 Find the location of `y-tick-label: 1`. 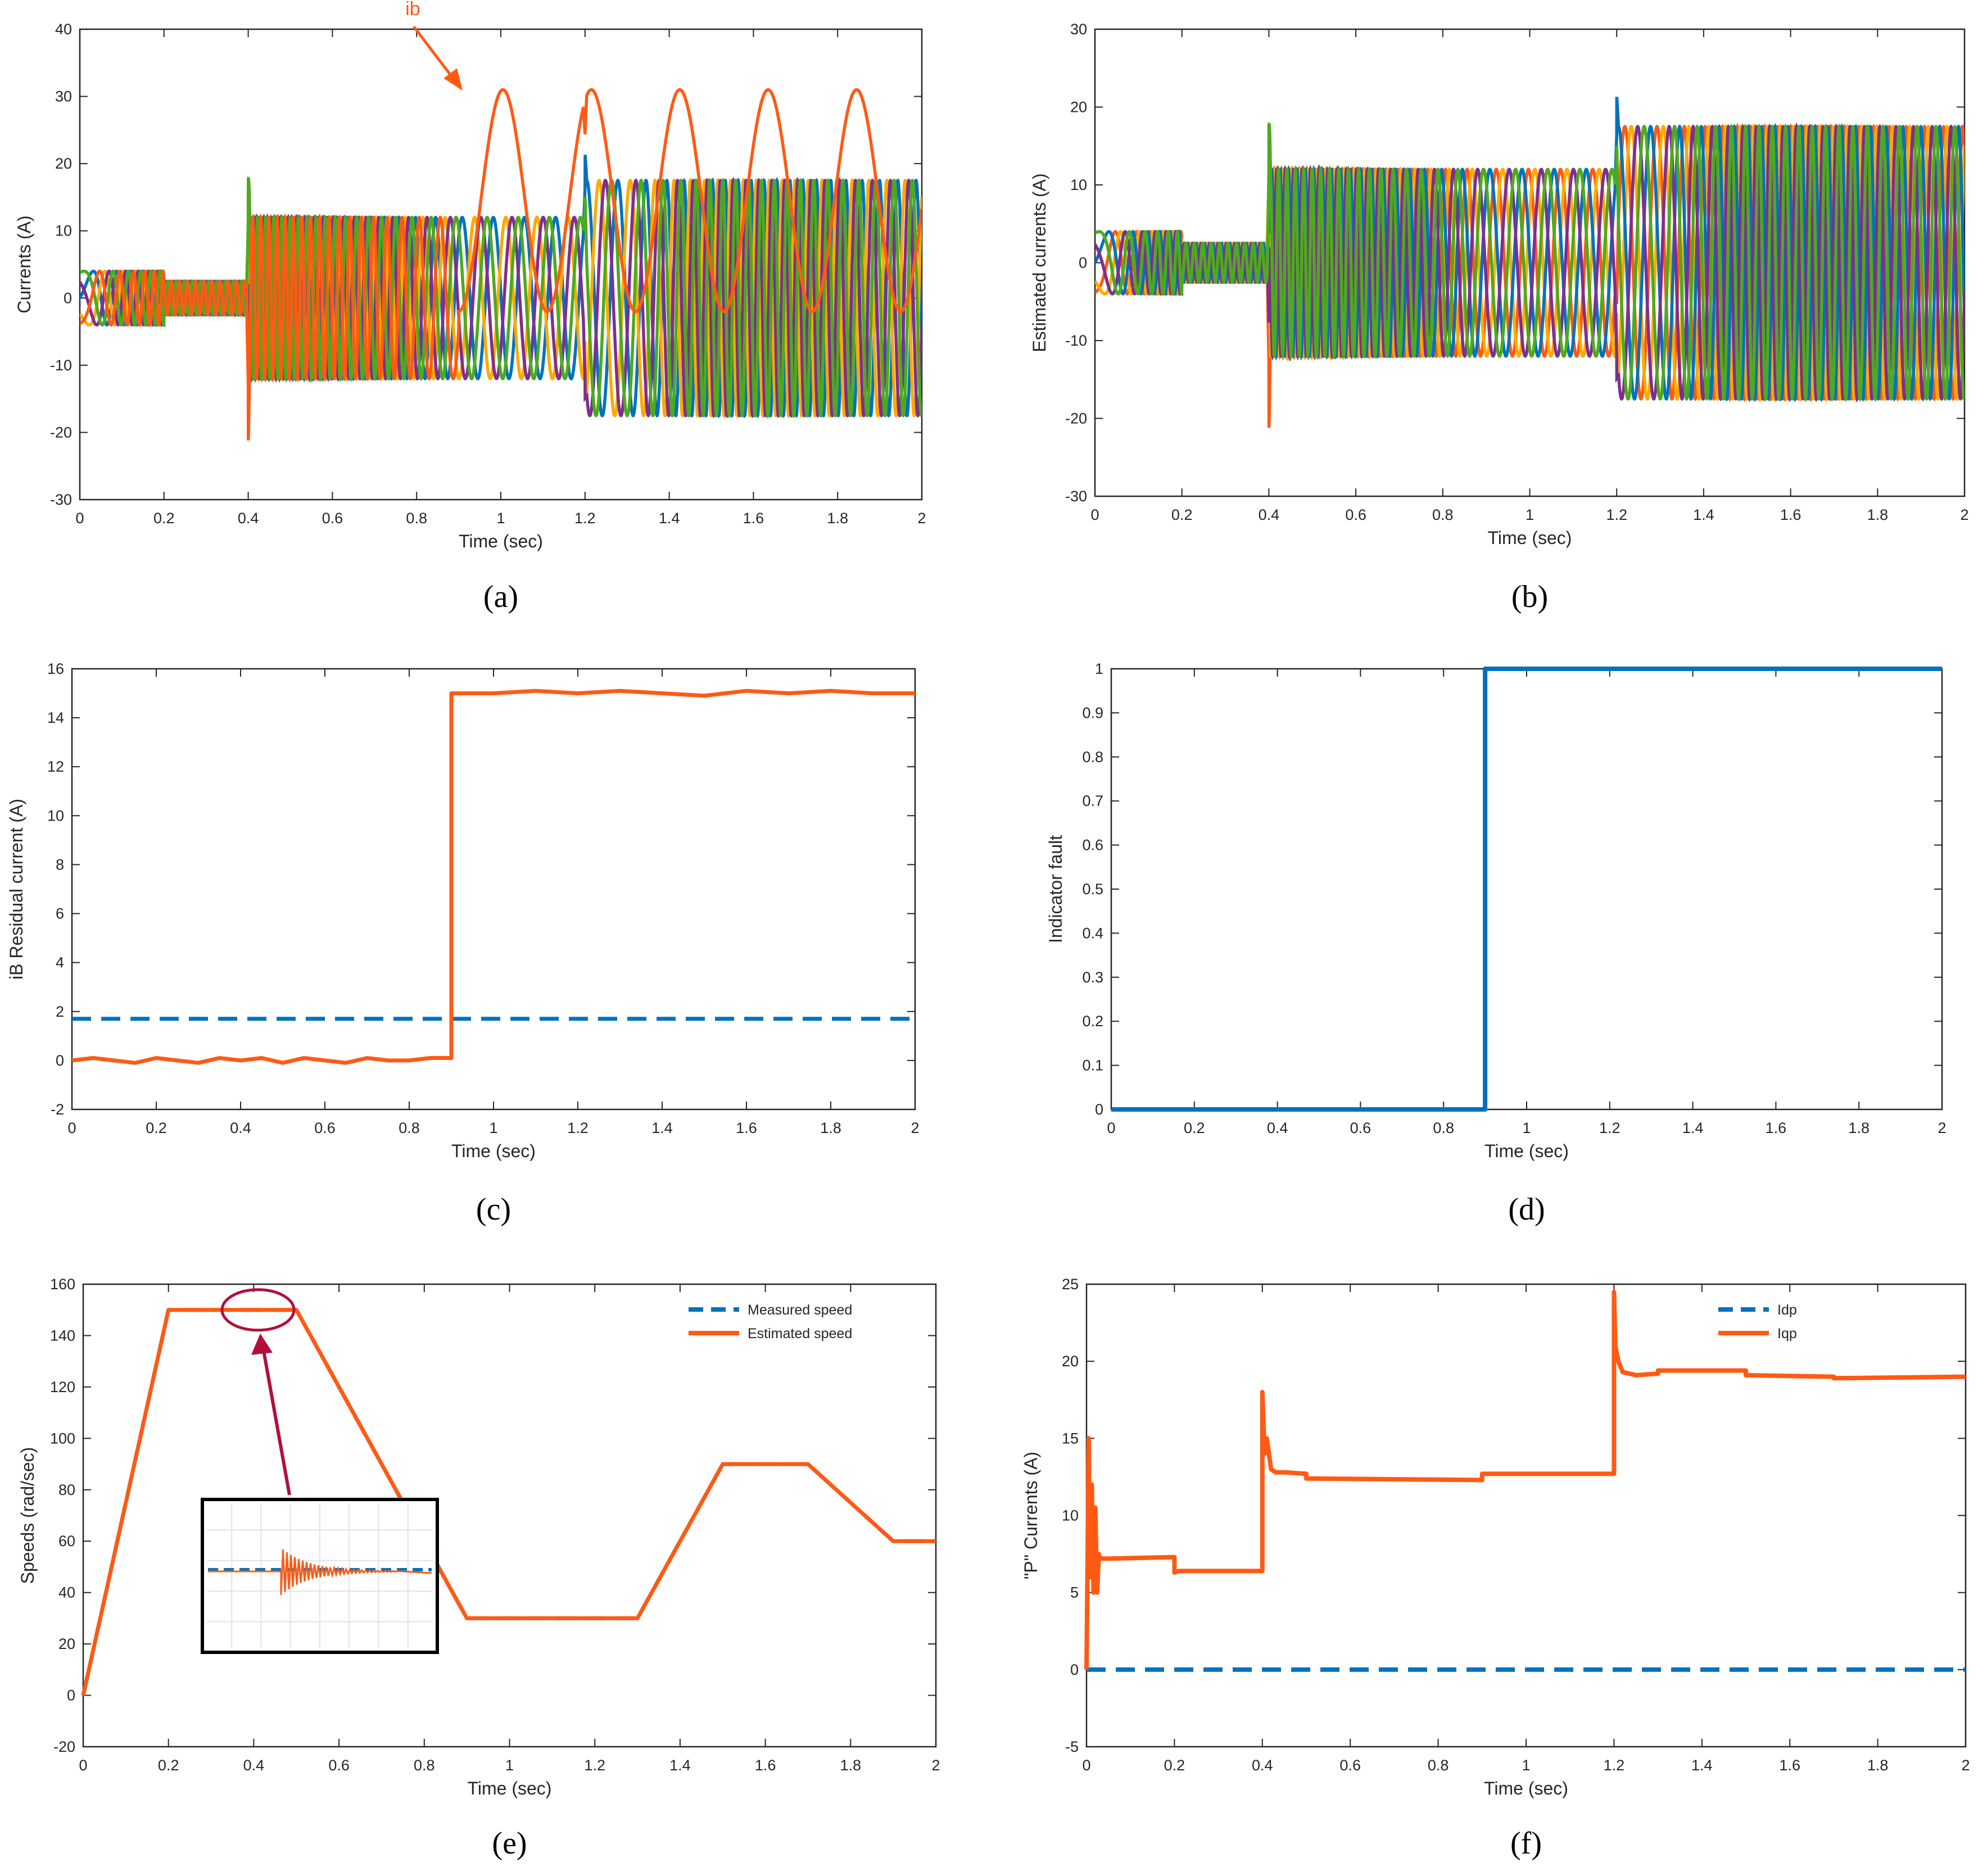

y-tick-label: 1 is located at coordinates (1099, 668).